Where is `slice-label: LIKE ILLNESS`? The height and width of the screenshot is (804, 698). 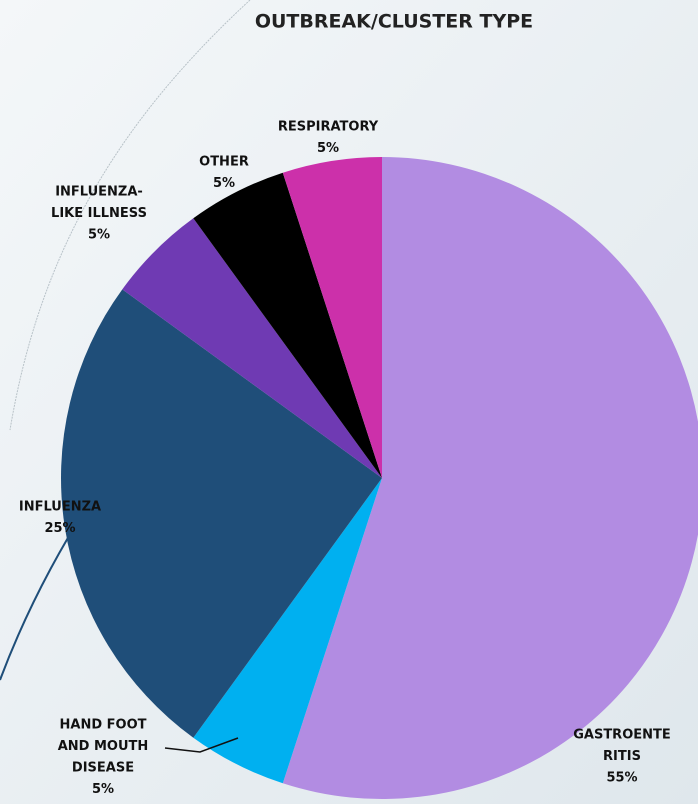 slice-label: LIKE ILLNESS is located at coordinates (99, 213).